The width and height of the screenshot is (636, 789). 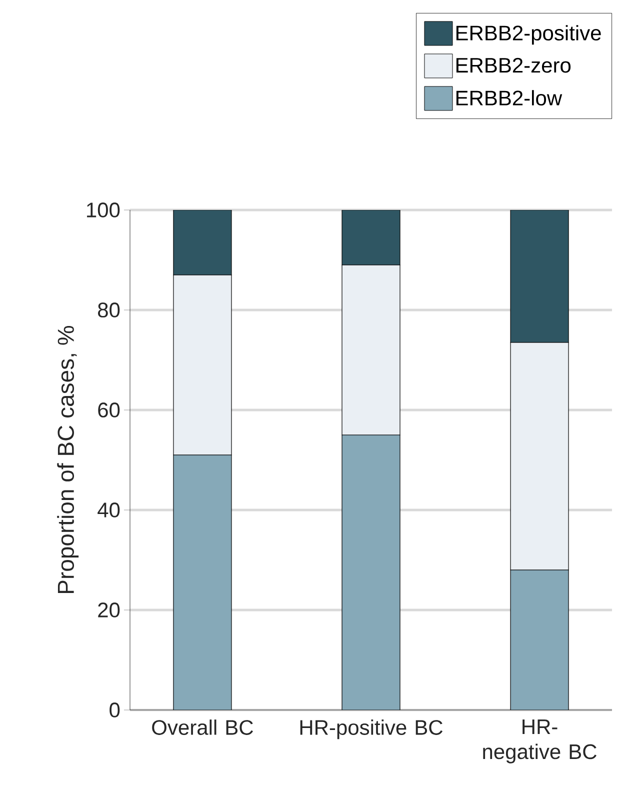 What do you see at coordinates (528, 35) in the screenshot?
I see `legend-label: ERBB2-positive` at bounding box center [528, 35].